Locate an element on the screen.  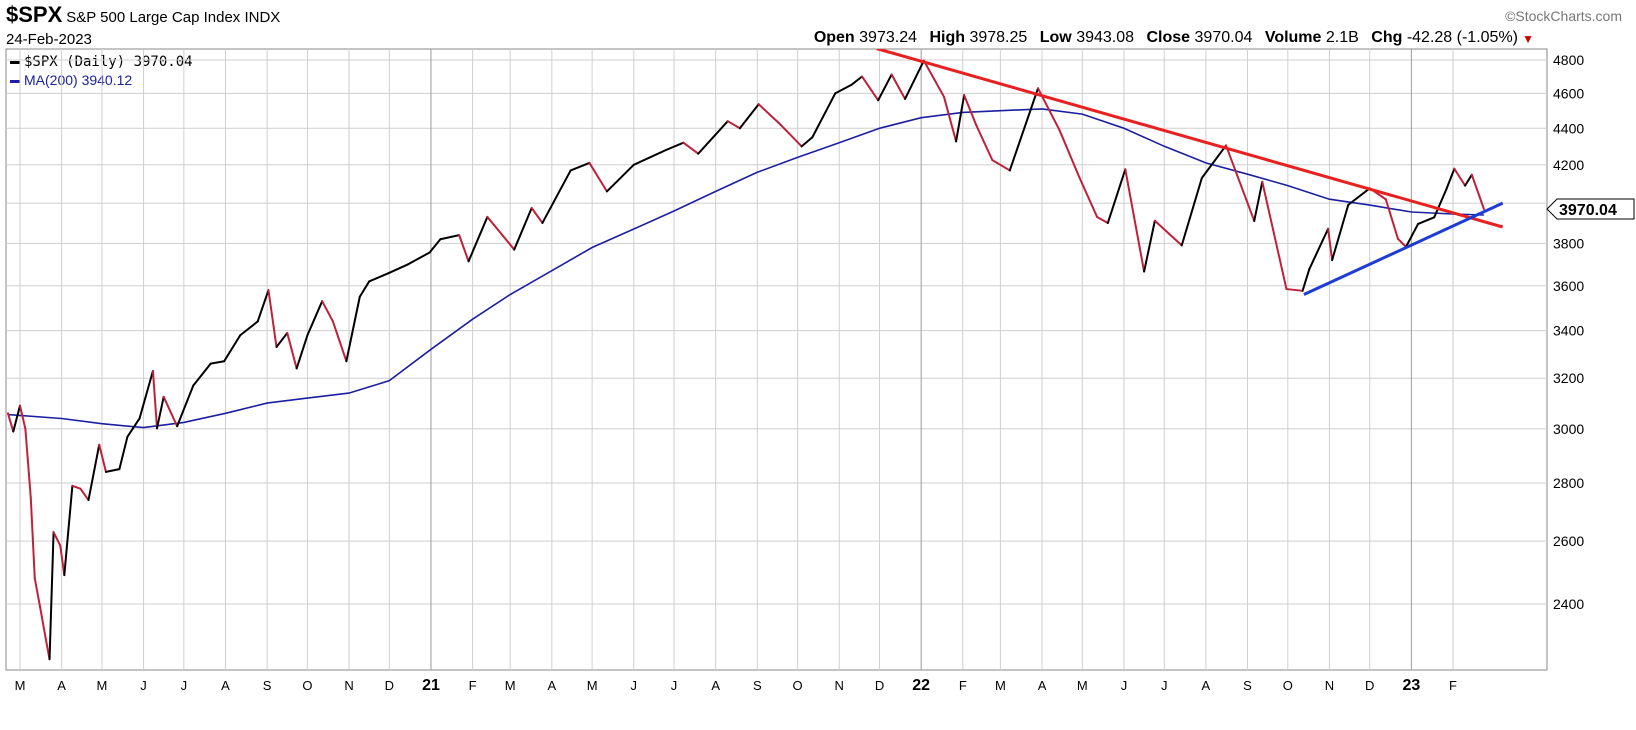
x-tick-label: D is located at coordinates (389, 685).